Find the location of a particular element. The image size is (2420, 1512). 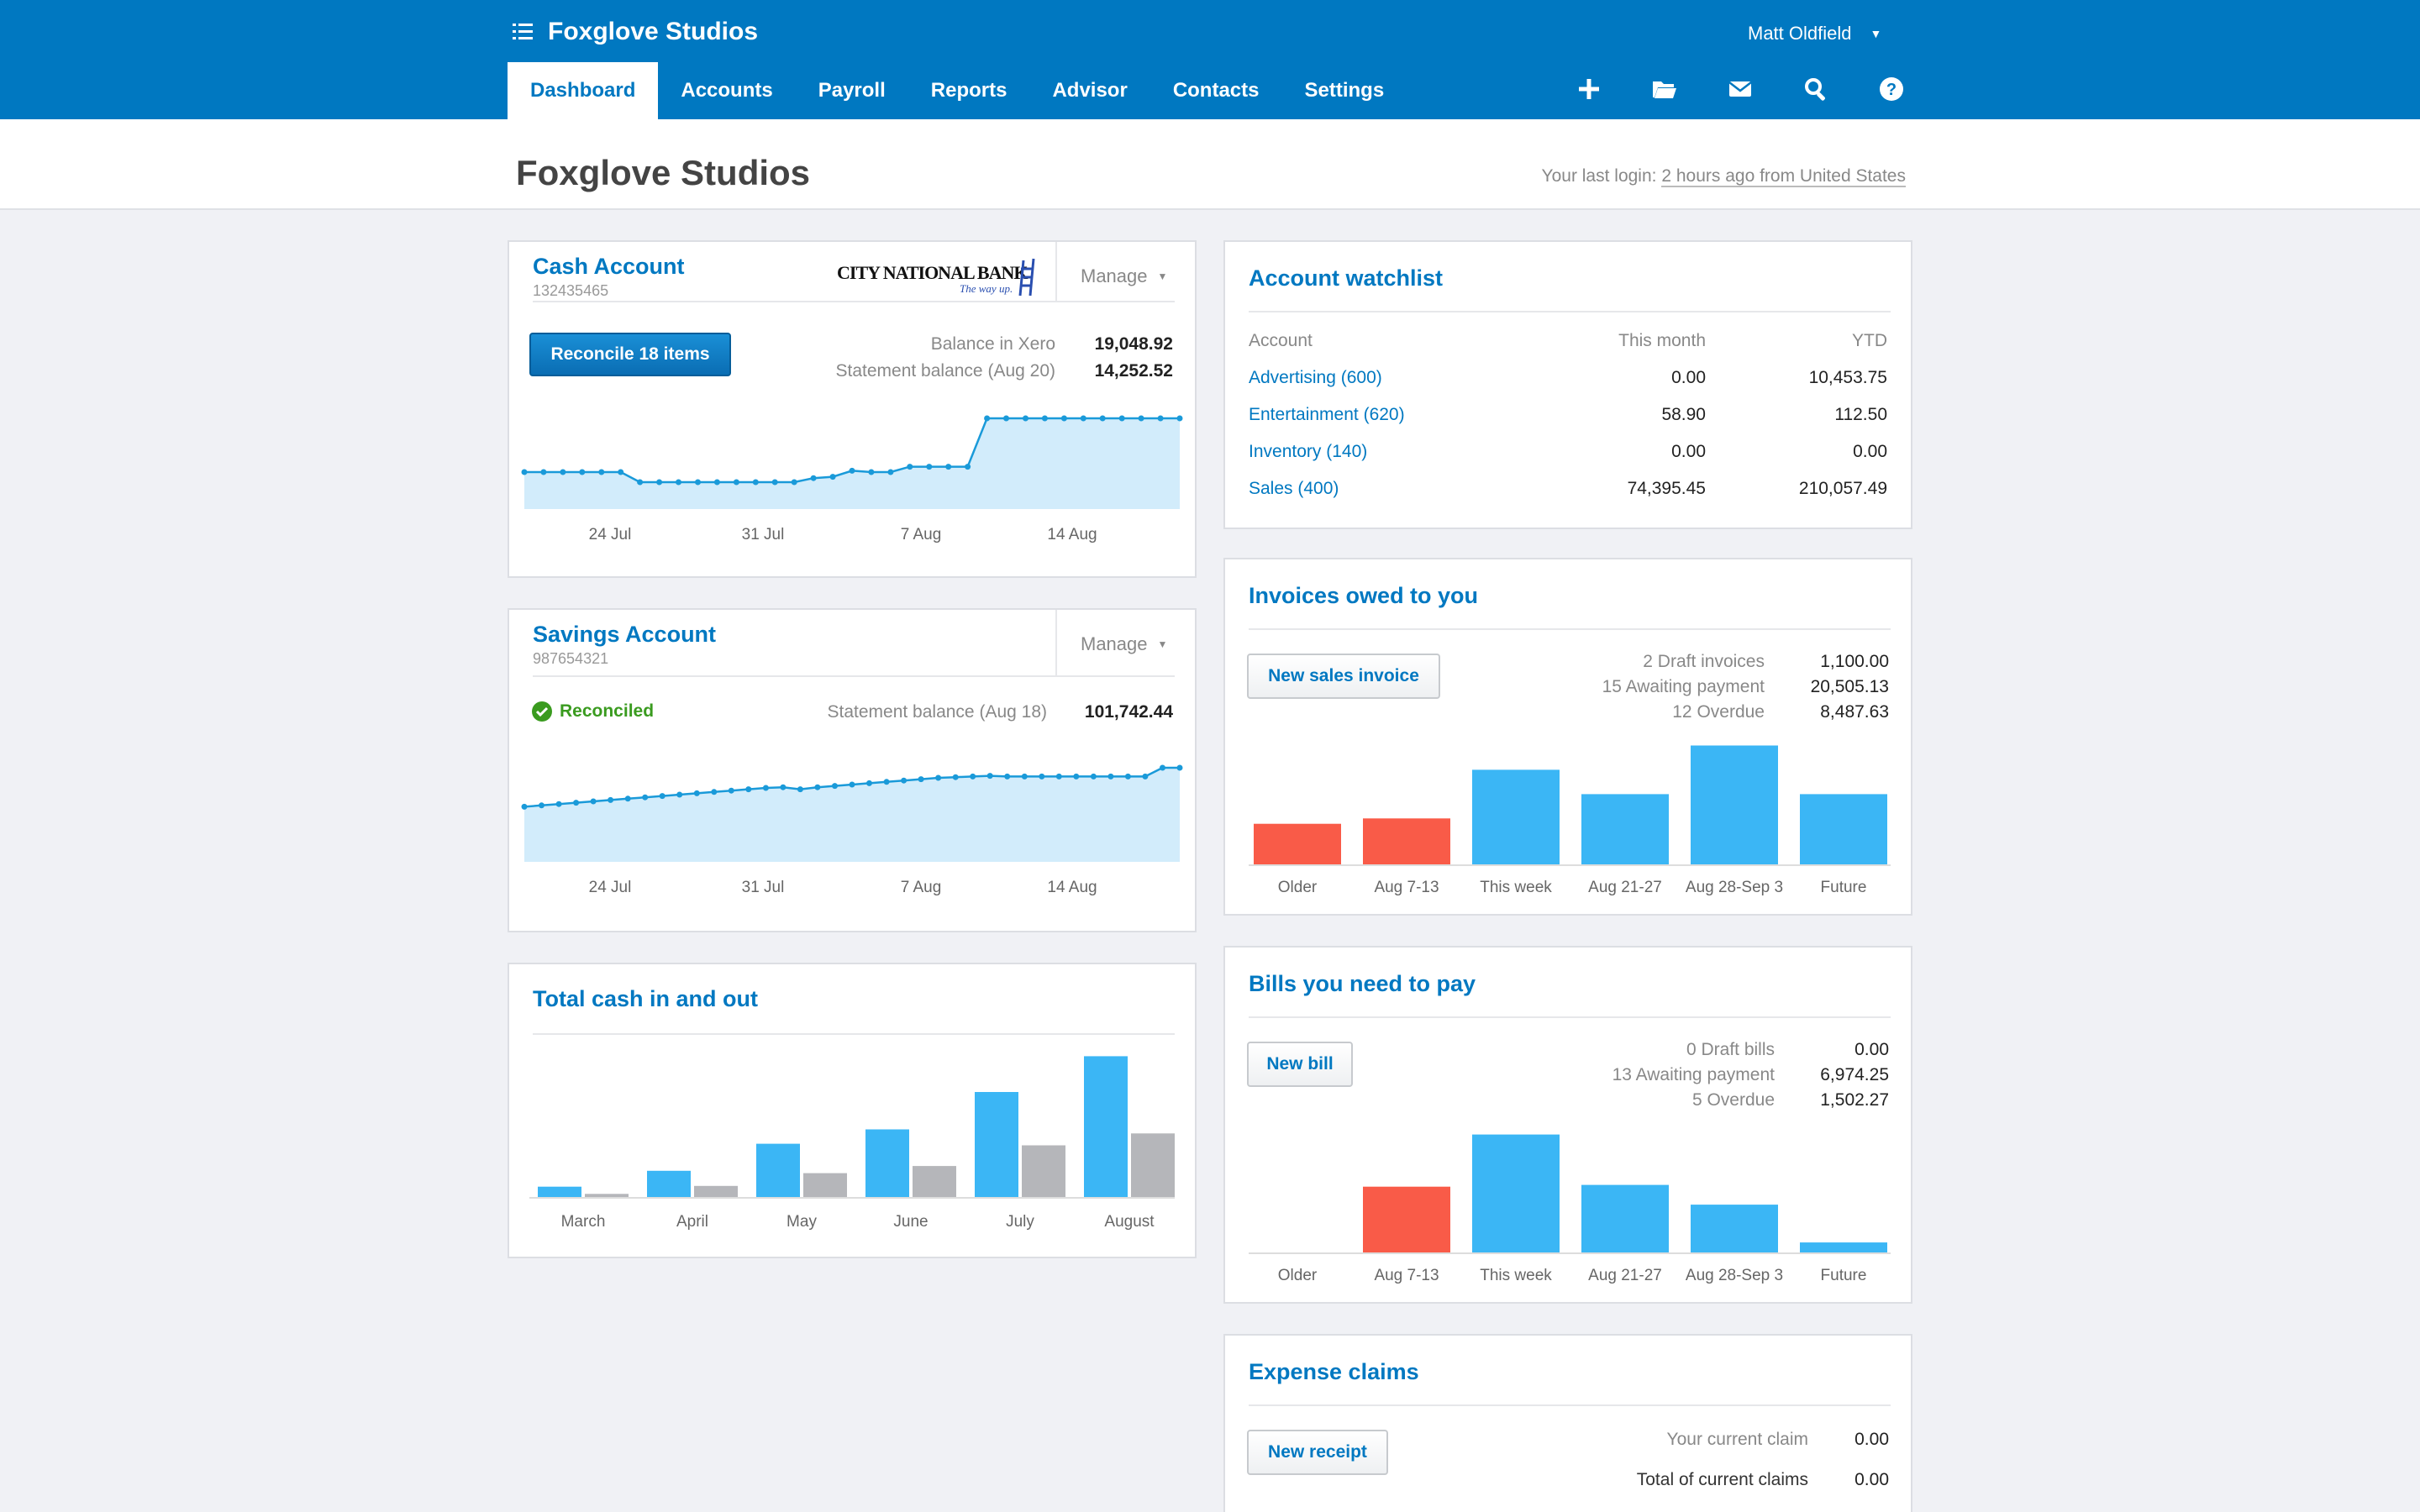

awaiting-payment-label: 13 Awaiting payment is located at coordinates (1693, 1074).